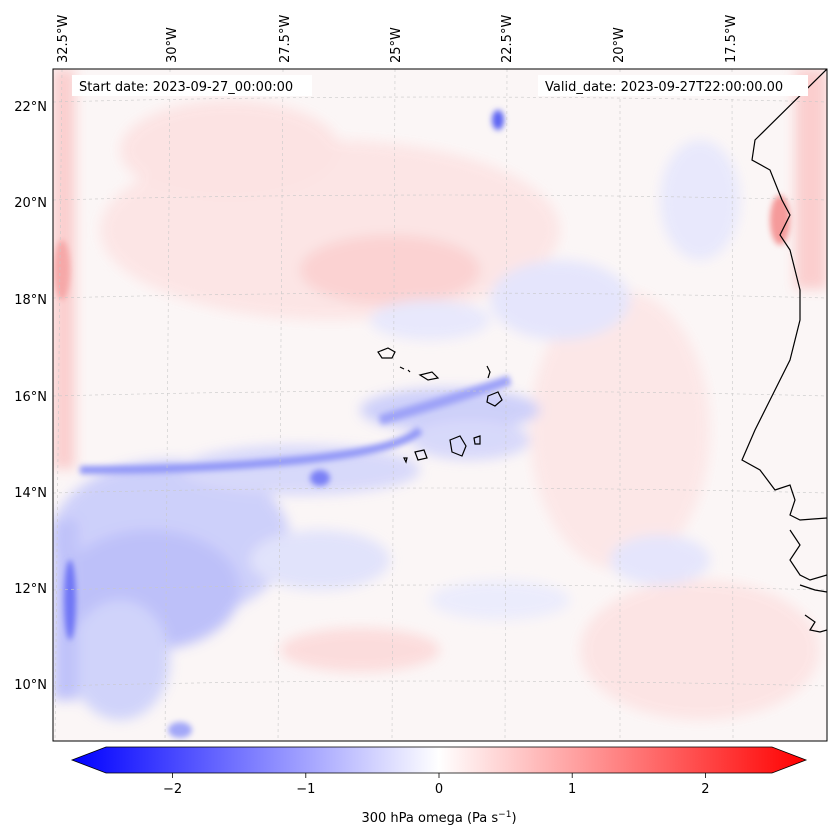 This screenshot has height=839, width=837. What do you see at coordinates (30, 300) in the screenshot?
I see `lat-label: 18°N` at bounding box center [30, 300].